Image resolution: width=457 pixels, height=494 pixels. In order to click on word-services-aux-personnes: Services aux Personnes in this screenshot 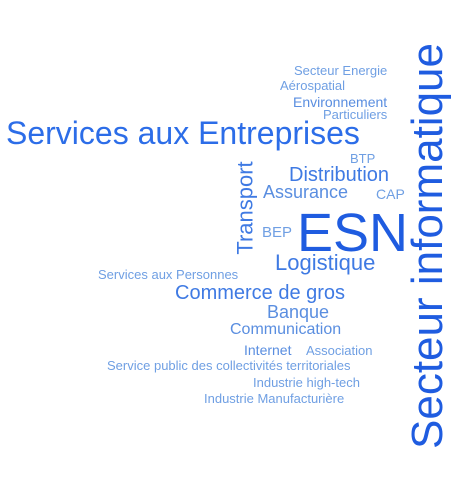, I will do `click(168, 274)`.